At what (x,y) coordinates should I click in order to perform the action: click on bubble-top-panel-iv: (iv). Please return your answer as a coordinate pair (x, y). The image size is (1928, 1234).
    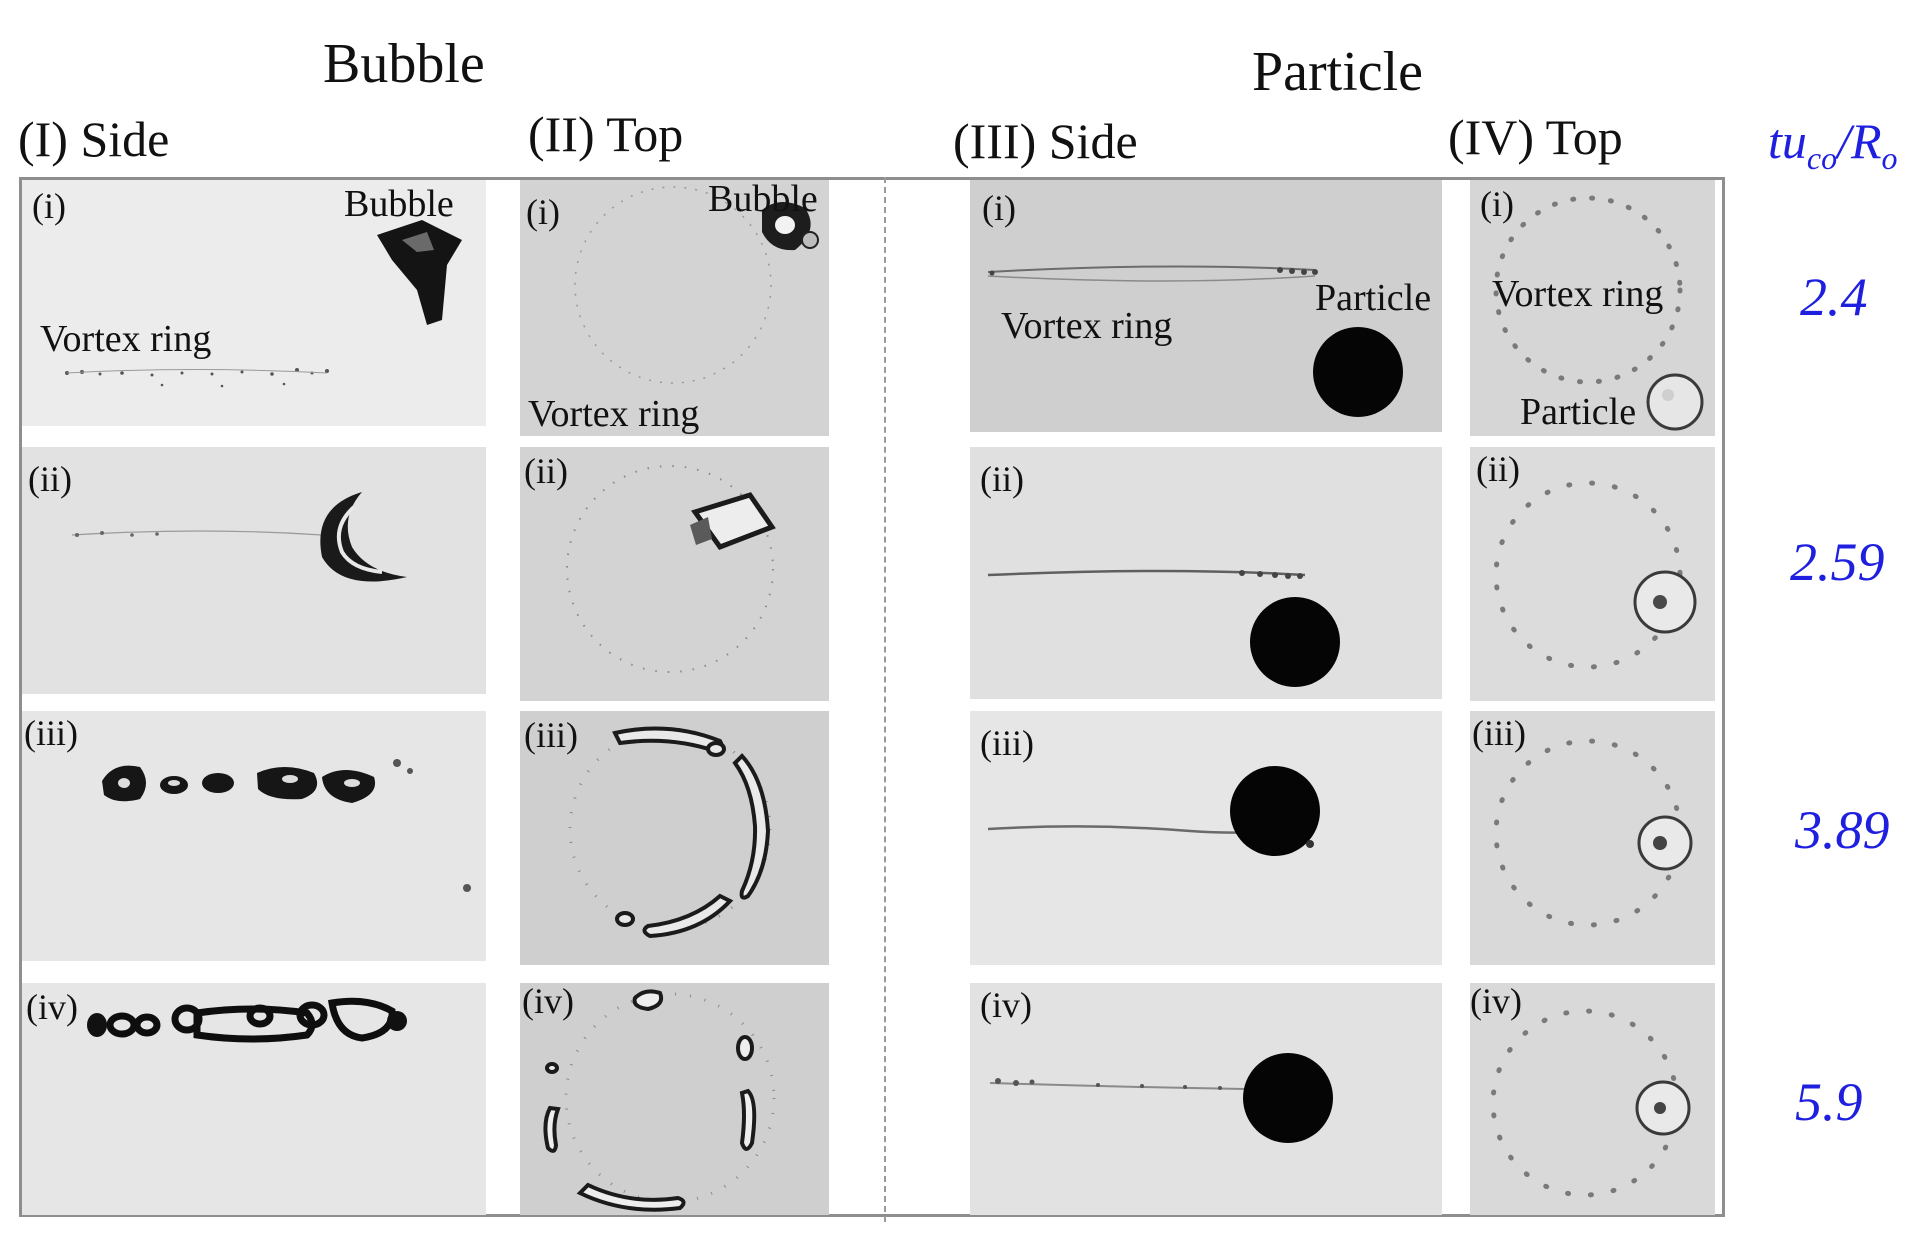
    Looking at the image, I should click on (674, 1099).